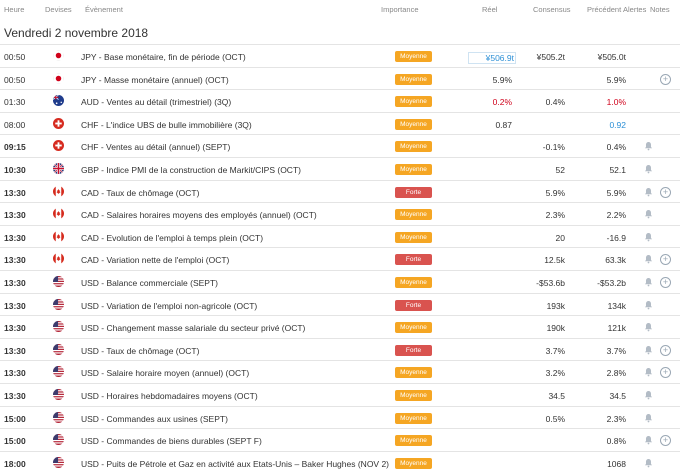 This screenshot has height=474, width=680. Describe the element at coordinates (58, 9) in the screenshot. I see `col-devises: Devises` at that location.